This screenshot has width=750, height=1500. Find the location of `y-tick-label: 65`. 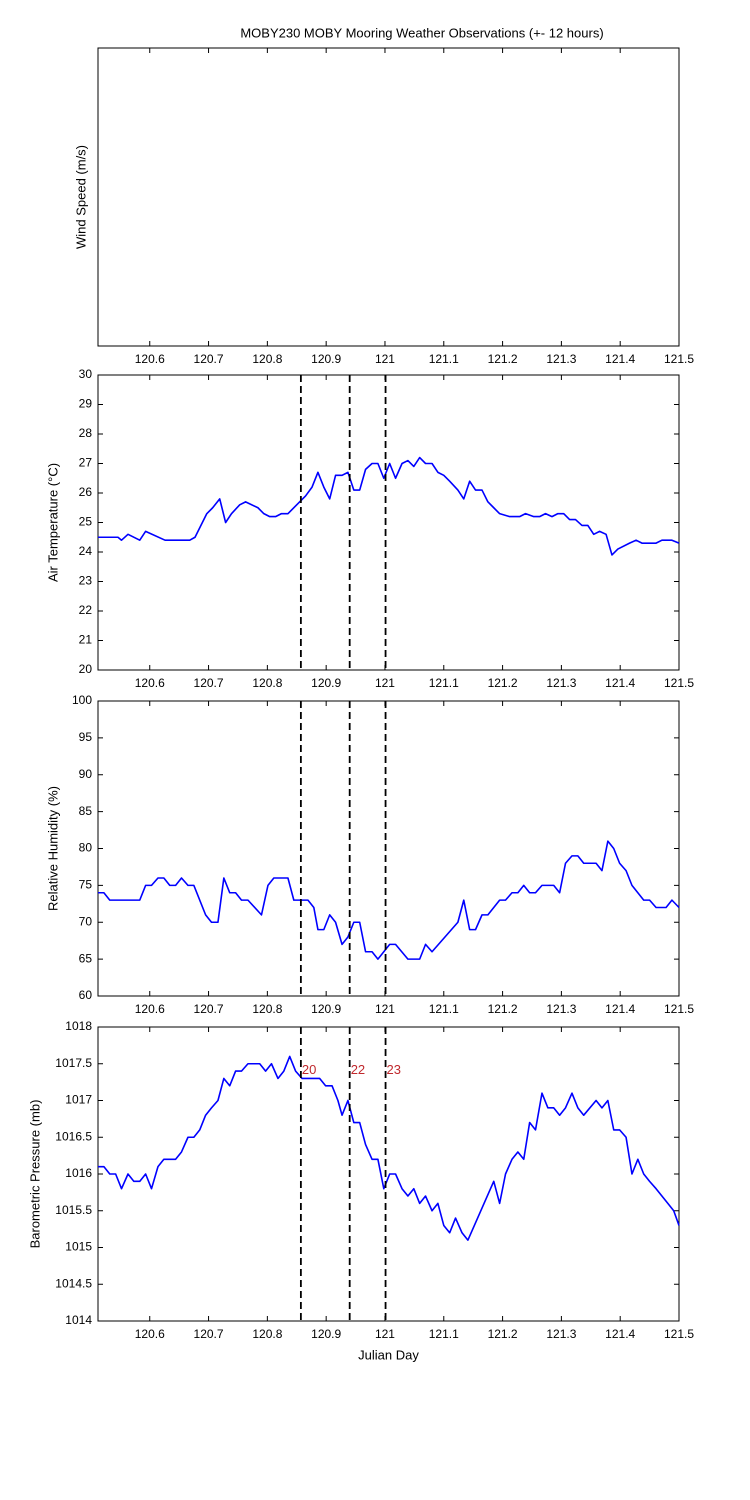

y-tick-label: 65 is located at coordinates (86, 958).